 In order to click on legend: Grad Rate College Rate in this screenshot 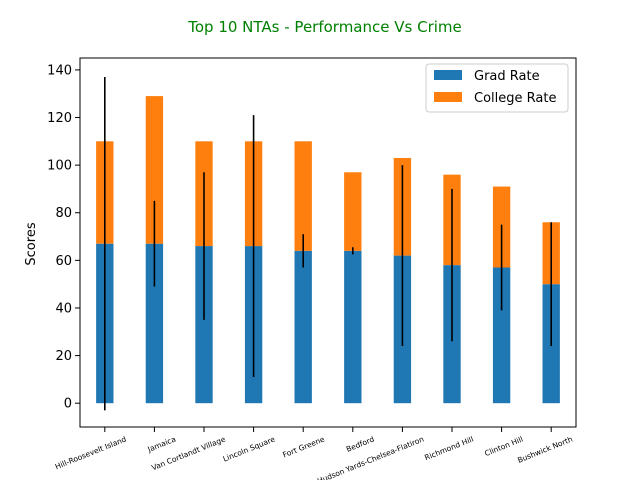, I will do `click(497, 88)`.